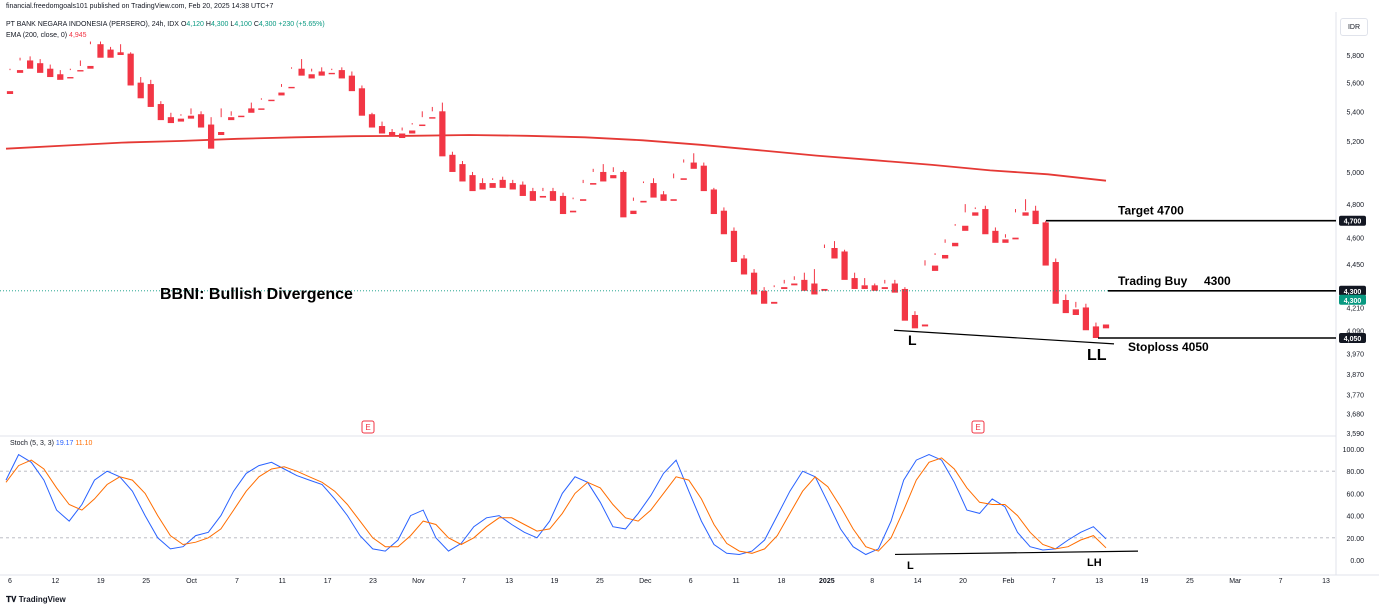 This screenshot has width=1379, height=611. I want to click on chart-title-annotation: BBNI: Bullish Divergence, so click(256, 294).